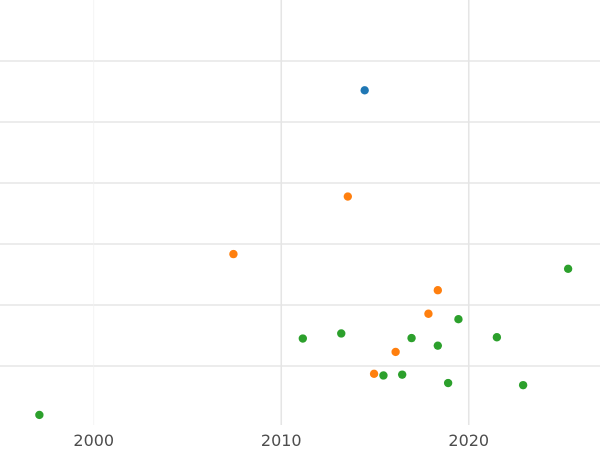 Image resolution: width=600 pixels, height=450 pixels. What do you see at coordinates (468, 440) in the screenshot?
I see `x-tick-label: 2020` at bounding box center [468, 440].